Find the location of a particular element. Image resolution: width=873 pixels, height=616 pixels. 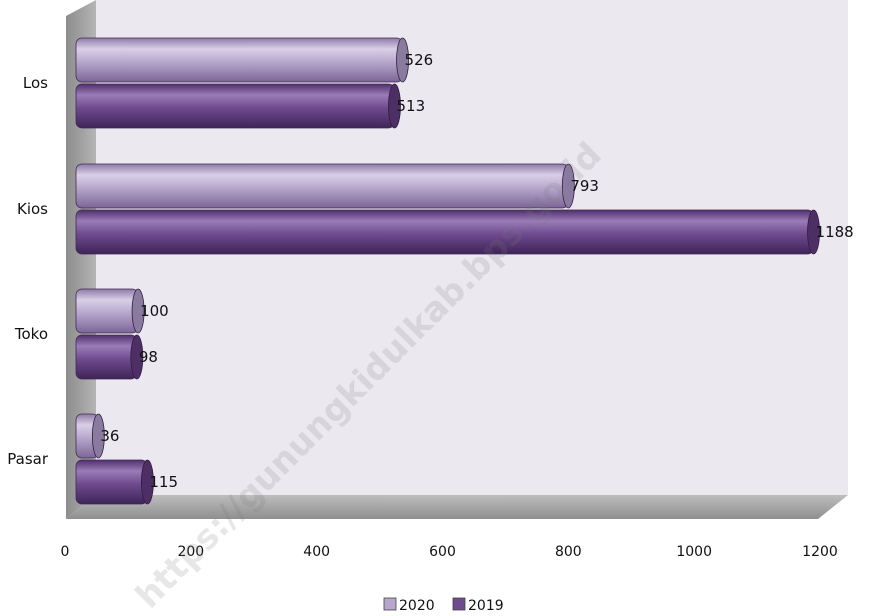

category-axis: Los Kios Toko Pasar is located at coordinates (28, 271).